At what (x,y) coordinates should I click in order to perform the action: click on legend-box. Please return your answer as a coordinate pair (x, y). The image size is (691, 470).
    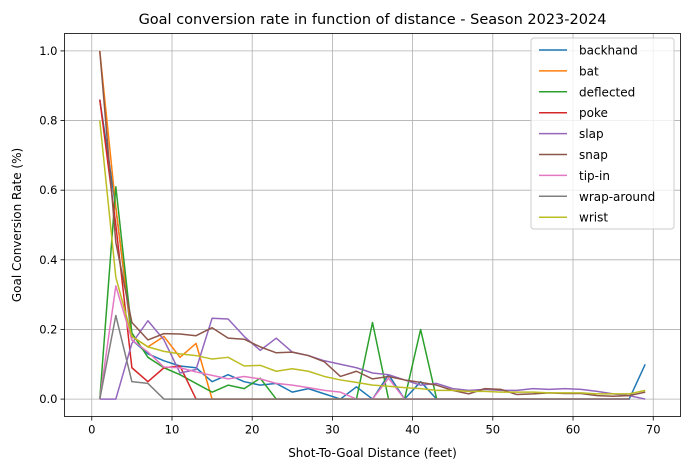
    Looking at the image, I should click on (602, 133).